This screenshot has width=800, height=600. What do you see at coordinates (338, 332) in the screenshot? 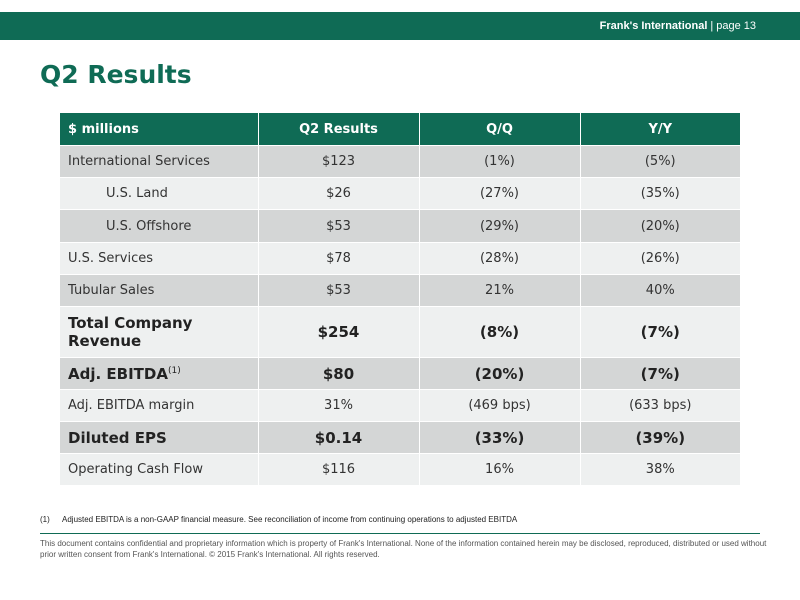
I see `table-cell: $254` at bounding box center [338, 332].